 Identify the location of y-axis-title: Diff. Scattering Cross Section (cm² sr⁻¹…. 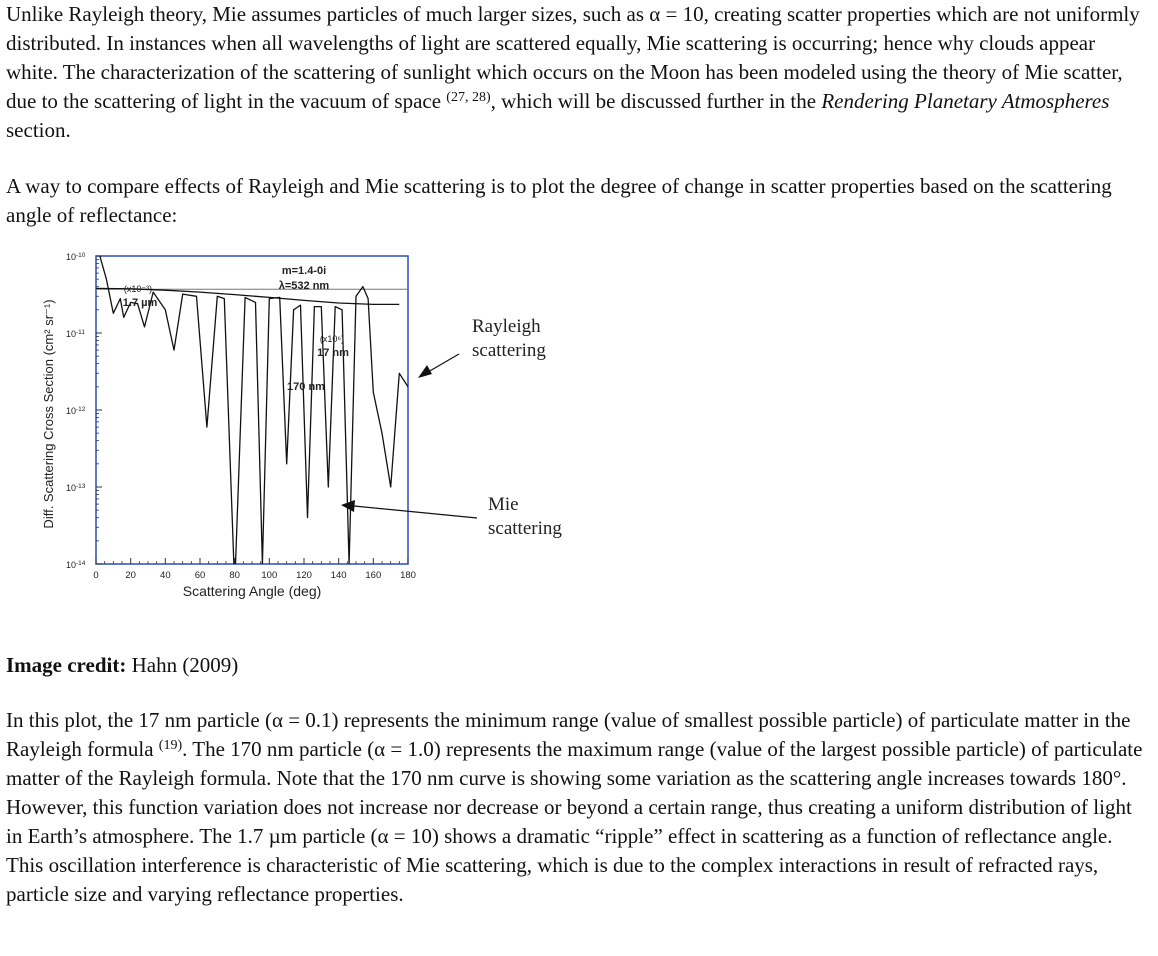
(48, 413).